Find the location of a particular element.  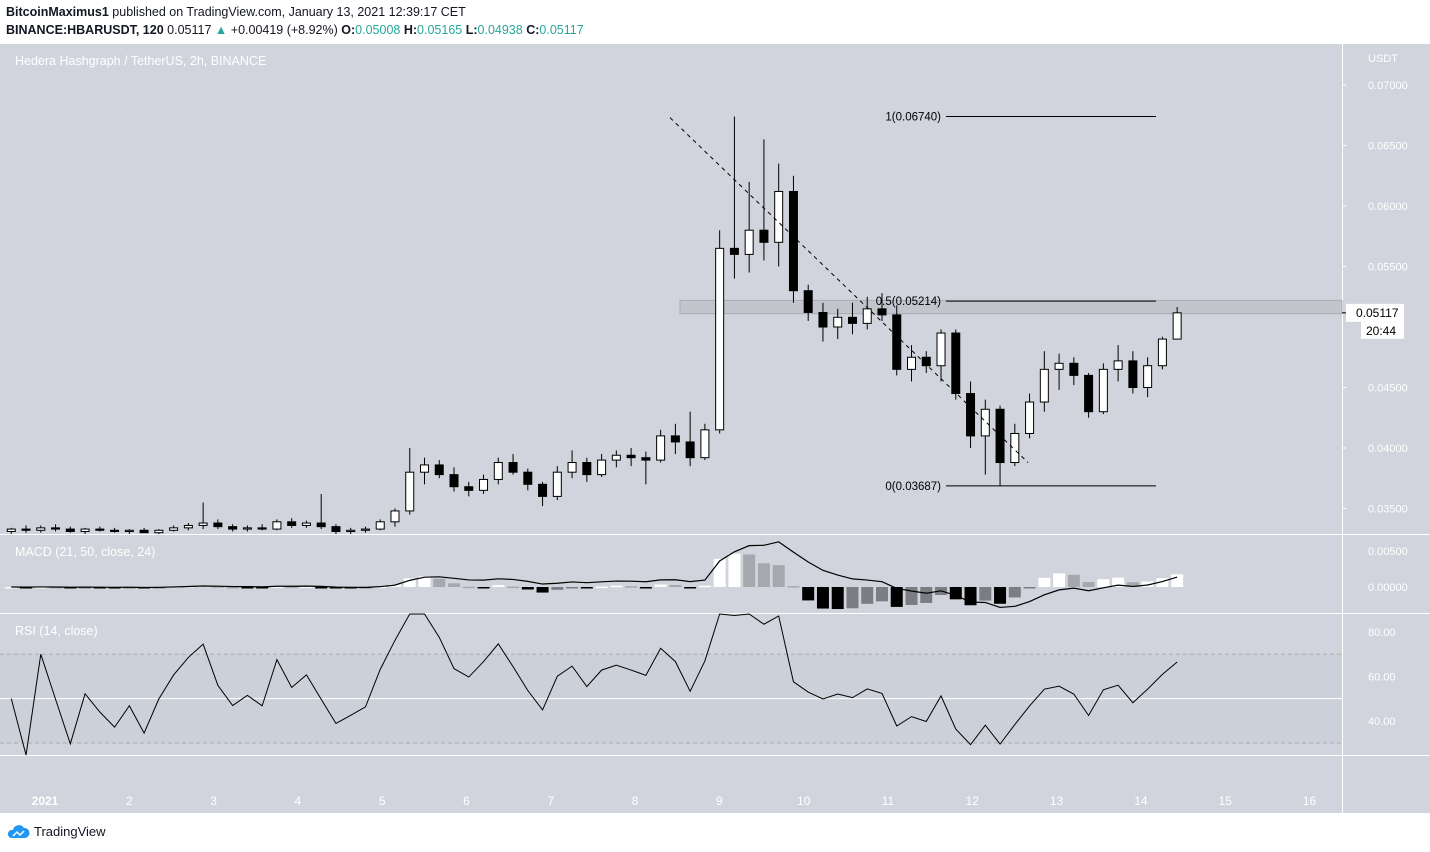

low-label: L: is located at coordinates (471, 30).